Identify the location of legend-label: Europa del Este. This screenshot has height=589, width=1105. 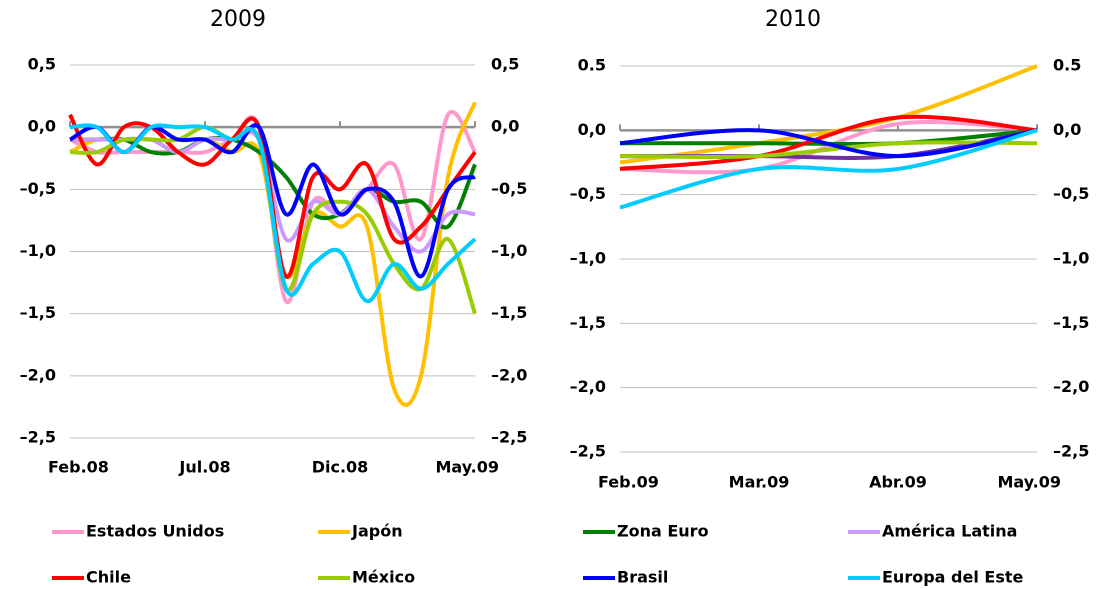
(952, 577).